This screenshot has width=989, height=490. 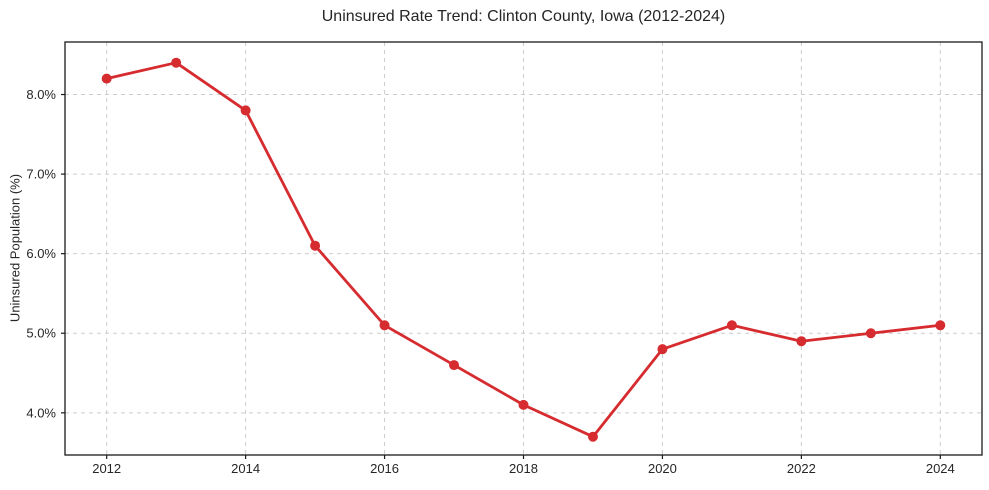 I want to click on y-tick-label: 5.0%, so click(x=41, y=333).